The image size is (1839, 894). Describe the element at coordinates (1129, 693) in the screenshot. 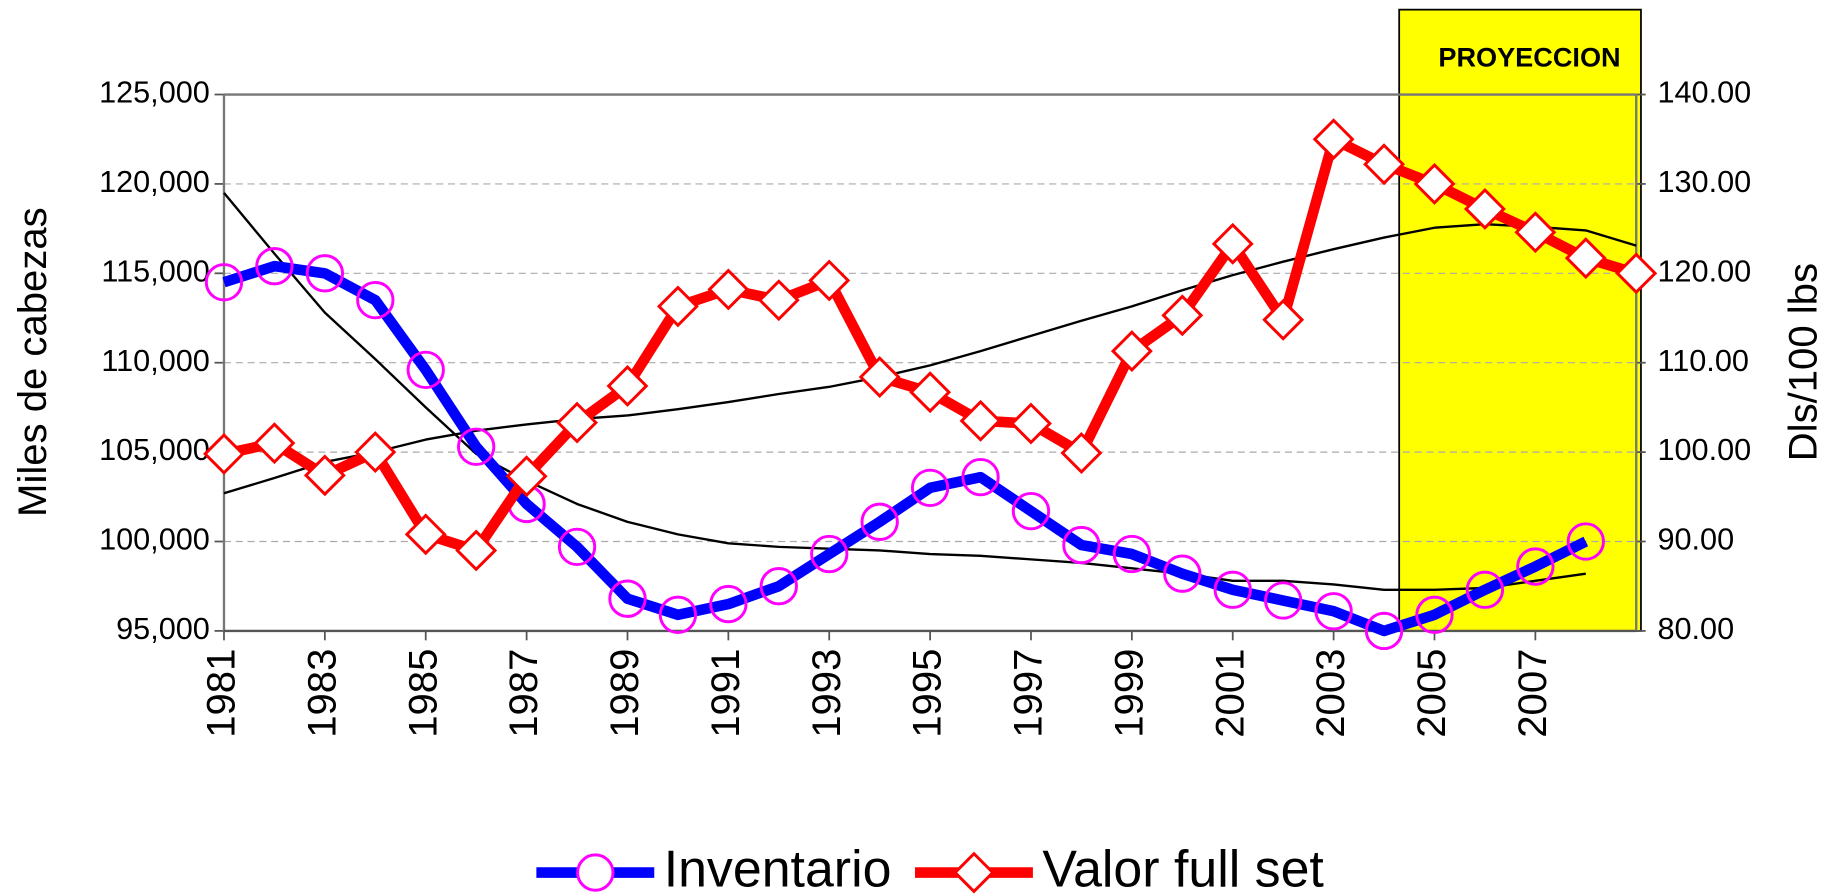

I see `x-tick-label: 1999` at that location.